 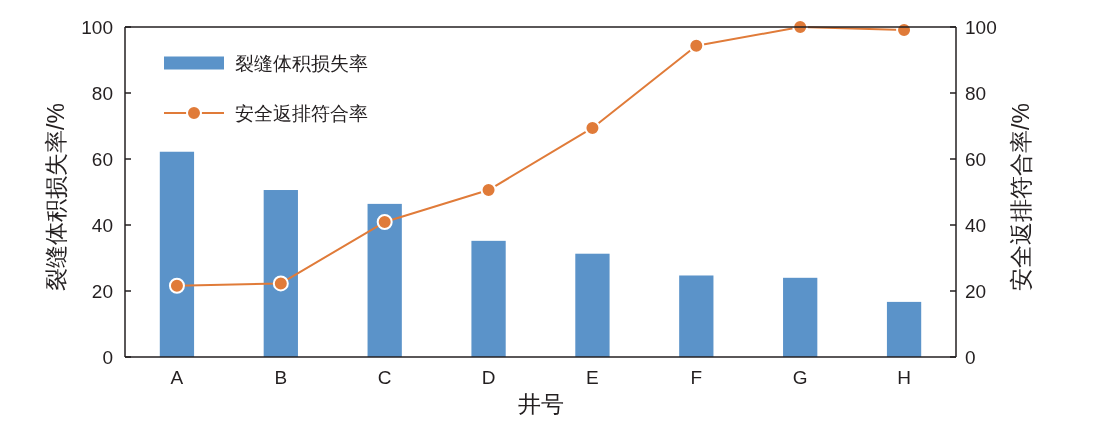 I want to click on x-tick-label: E, so click(x=592, y=377).